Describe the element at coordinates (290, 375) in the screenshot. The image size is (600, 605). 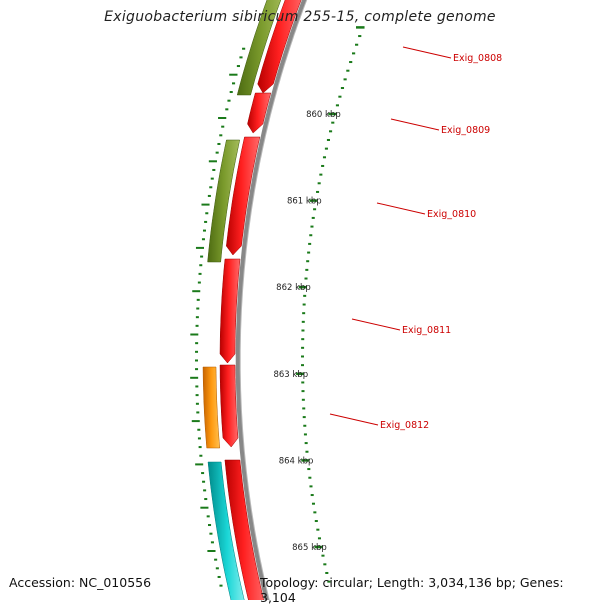
I see `scale-label: 863 kbp` at that location.